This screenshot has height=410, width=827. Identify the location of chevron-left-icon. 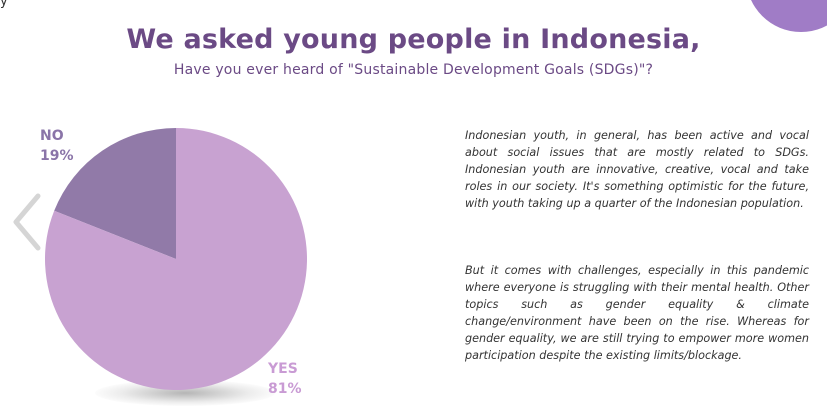
(27, 222).